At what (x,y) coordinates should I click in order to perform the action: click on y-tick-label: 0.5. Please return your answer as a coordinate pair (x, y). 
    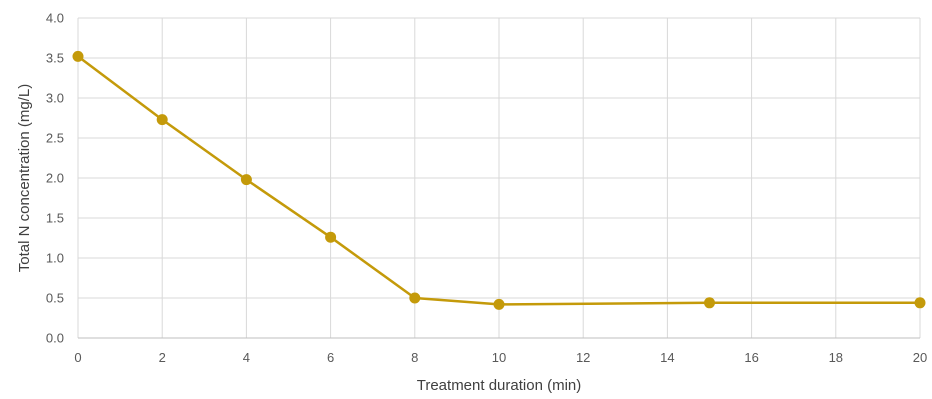
    Looking at the image, I should click on (55, 298).